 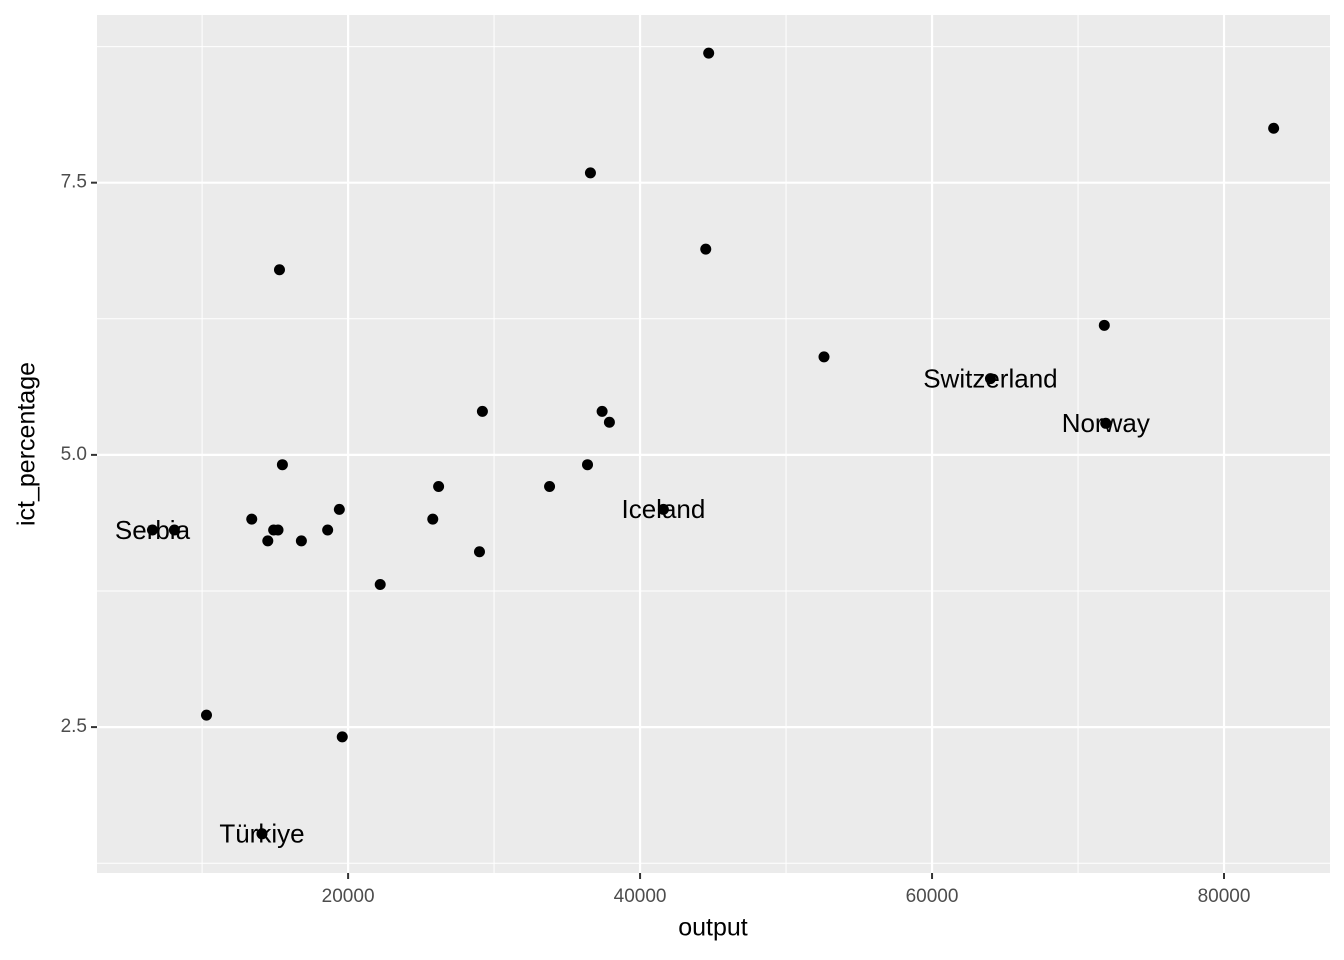 I want to click on y-tick-label: 5.0, so click(x=74, y=454).